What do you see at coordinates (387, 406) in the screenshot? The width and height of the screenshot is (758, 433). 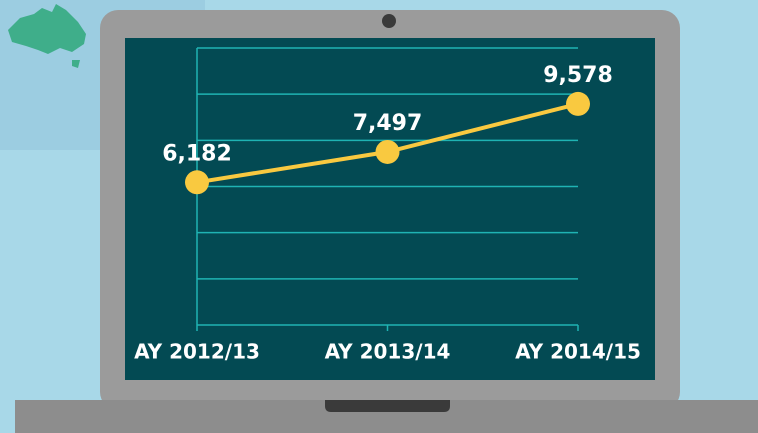 I see `laptop-notch` at bounding box center [387, 406].